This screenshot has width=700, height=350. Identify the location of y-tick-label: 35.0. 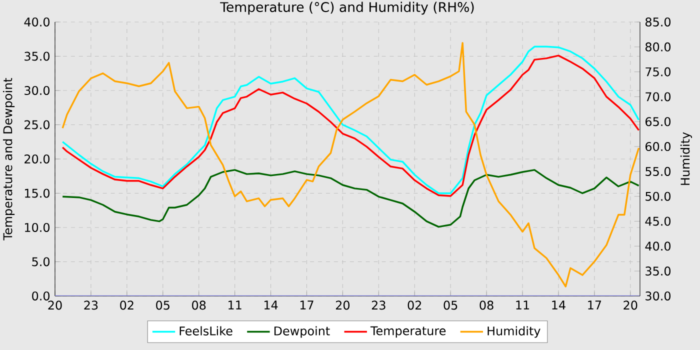
(37, 56).